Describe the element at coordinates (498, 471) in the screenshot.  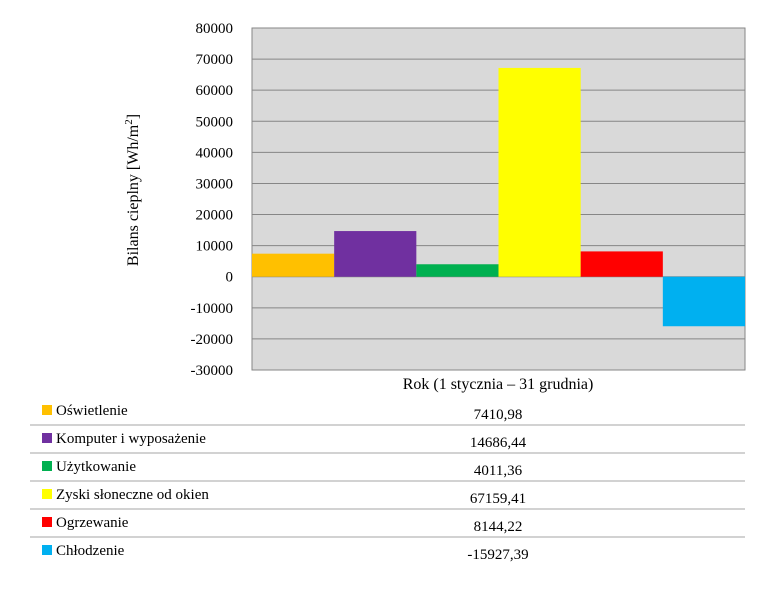
I see `data-label: 4011,36` at that location.